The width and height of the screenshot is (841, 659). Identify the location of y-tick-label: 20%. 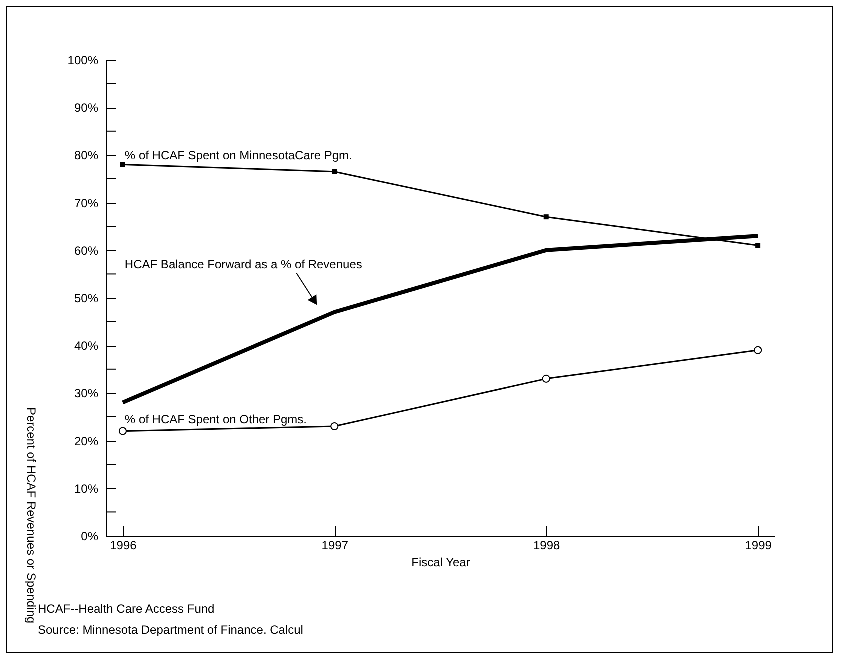
(86, 441).